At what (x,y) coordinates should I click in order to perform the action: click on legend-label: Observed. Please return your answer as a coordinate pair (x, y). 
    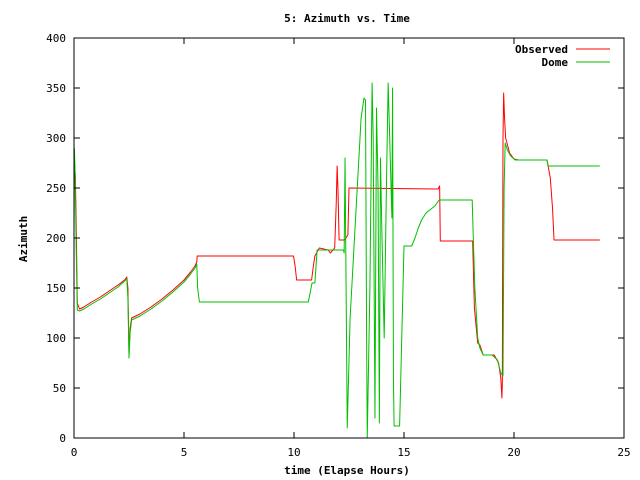
    Looking at the image, I should click on (541, 49).